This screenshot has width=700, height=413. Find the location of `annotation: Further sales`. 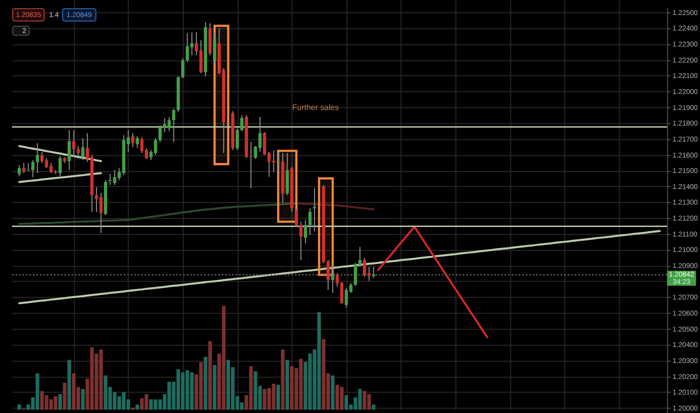

annotation: Further sales is located at coordinates (315, 107).